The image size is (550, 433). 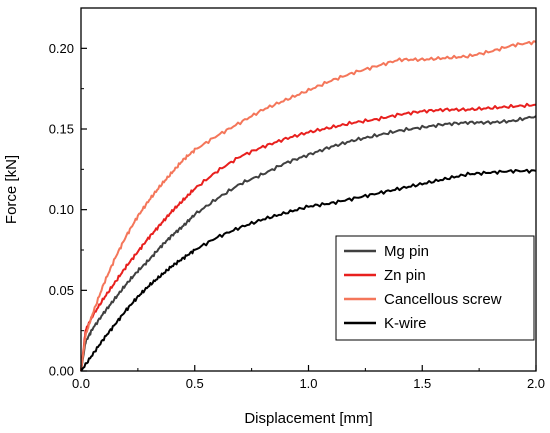 I want to click on y-tick-label: 0.00, so click(x=61, y=371).